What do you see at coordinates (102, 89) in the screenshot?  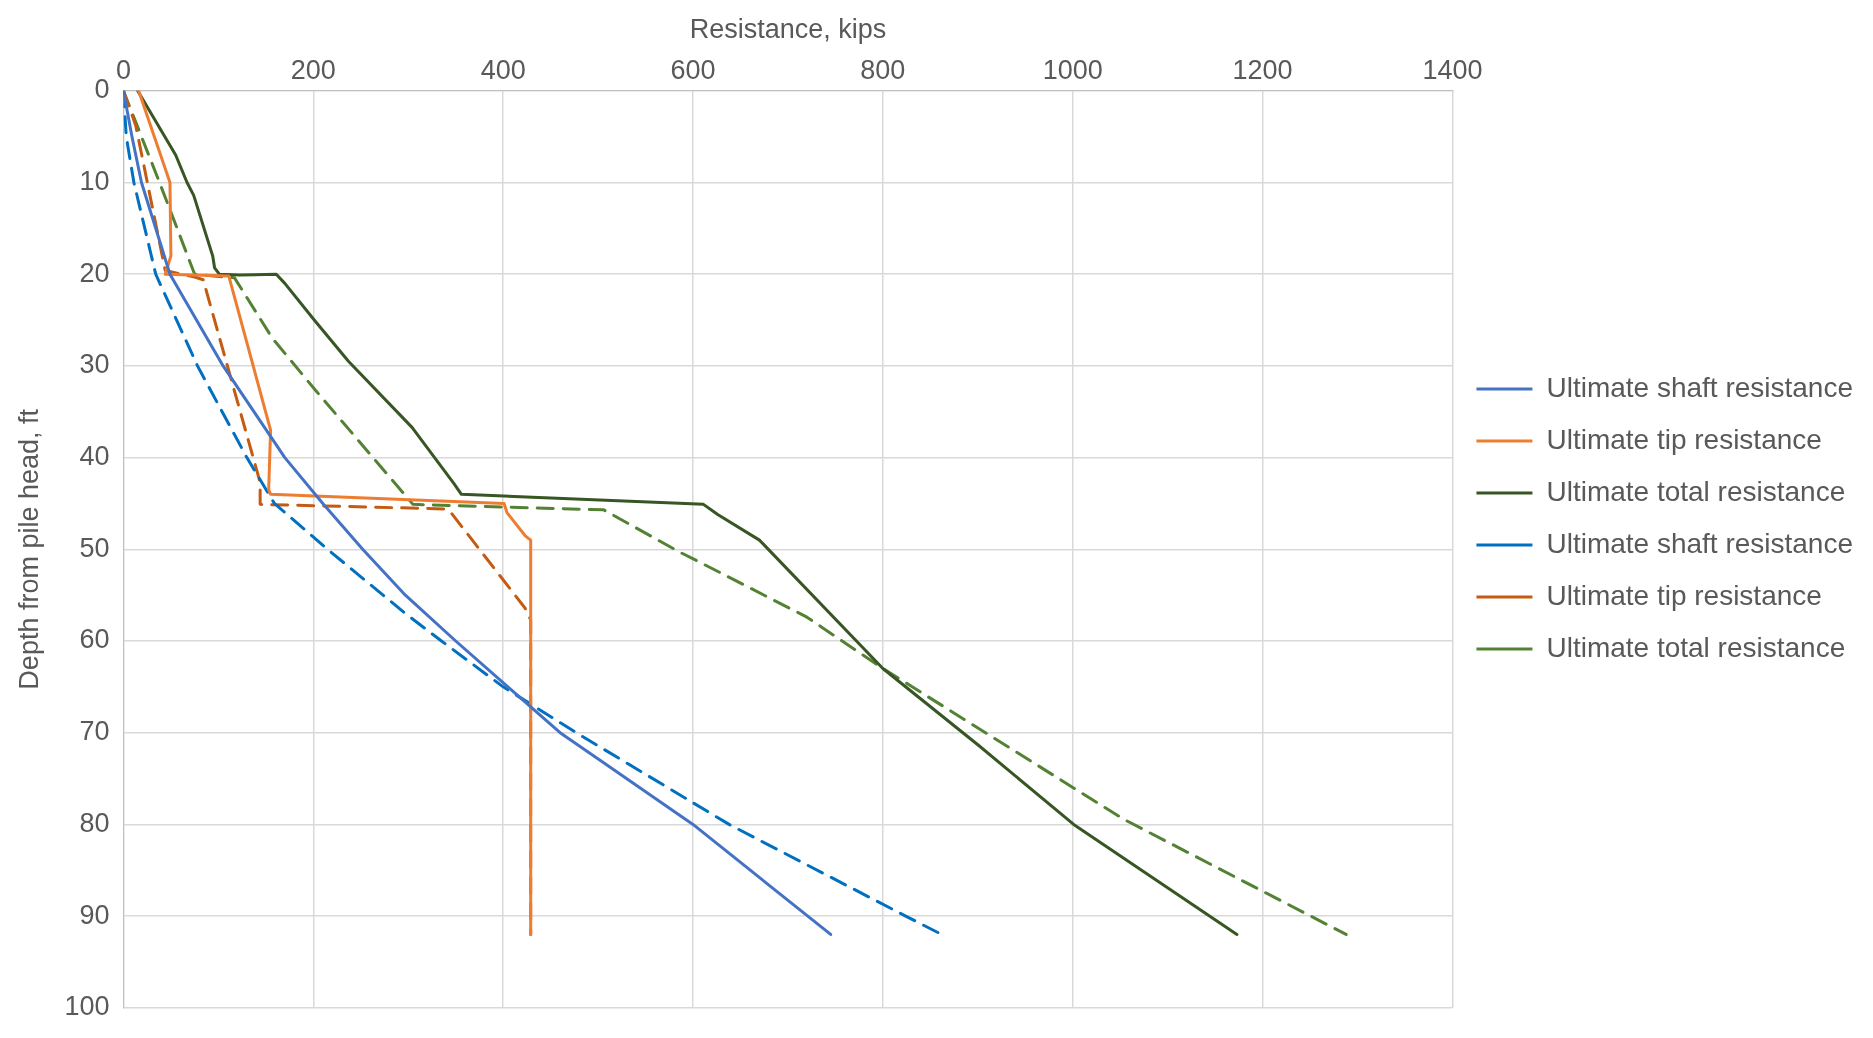 I see `y-tick-label: 0` at bounding box center [102, 89].